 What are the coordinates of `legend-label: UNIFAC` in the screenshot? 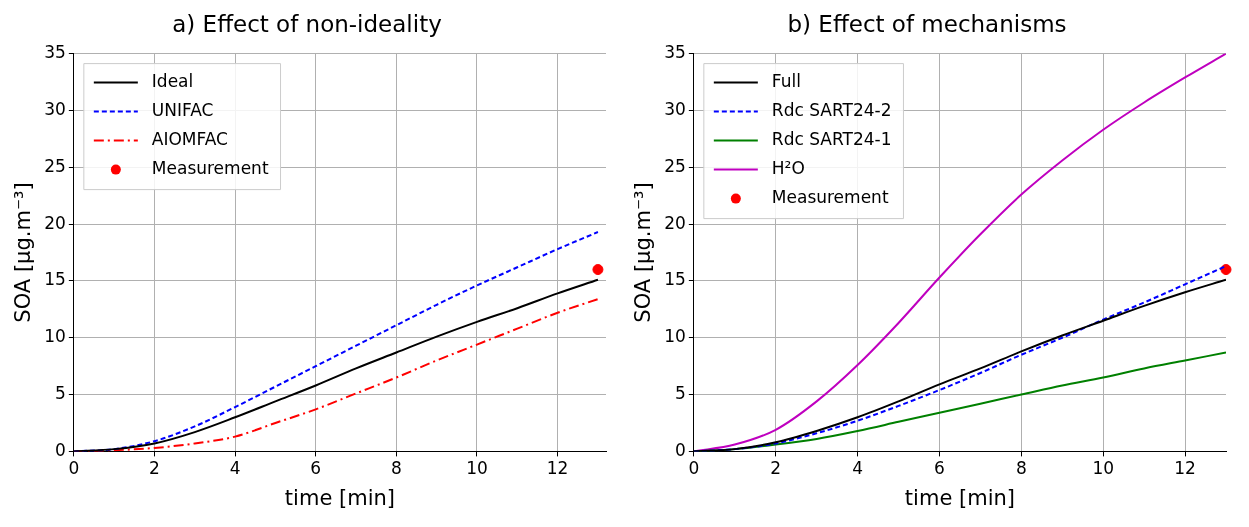 It's located at (182, 110).